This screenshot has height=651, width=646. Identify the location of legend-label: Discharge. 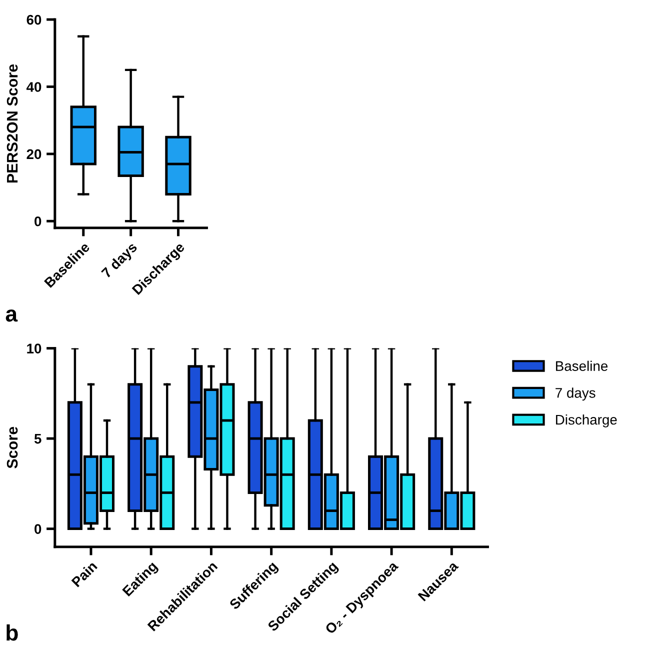
(586, 421).